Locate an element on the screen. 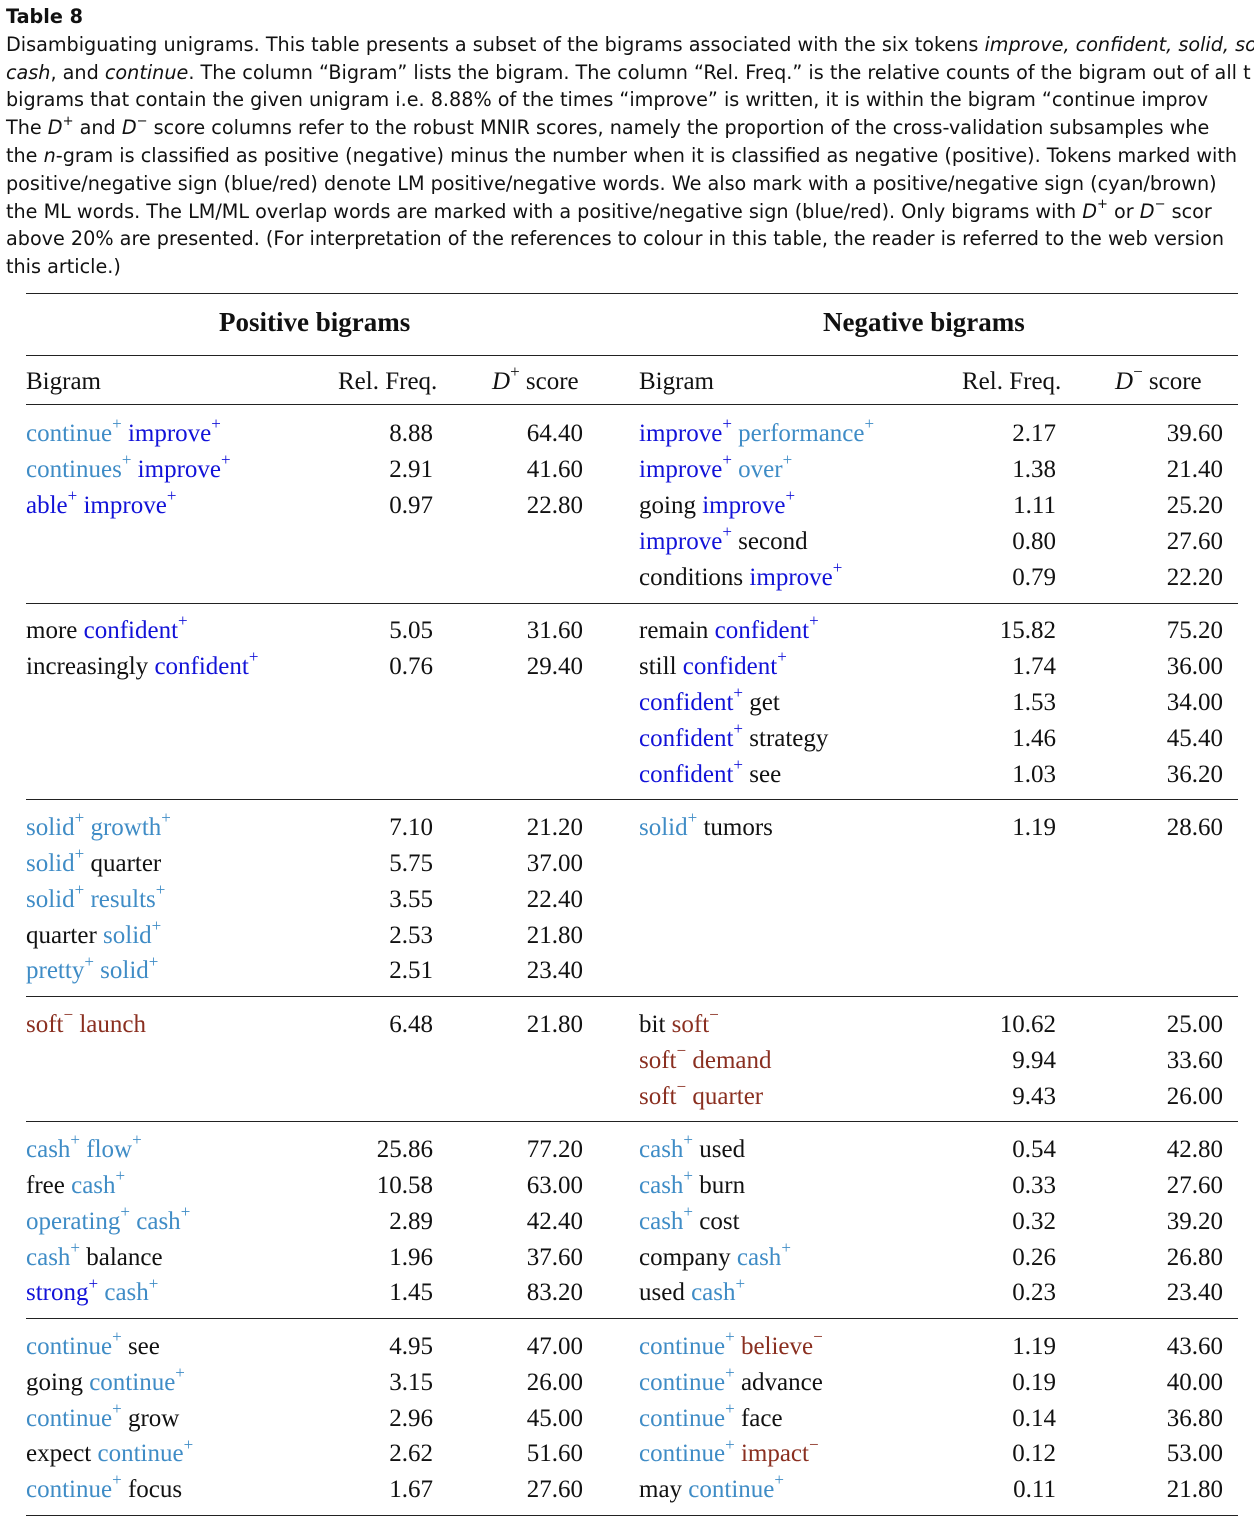  positive-relfreq-cell: 1.45 is located at coordinates (411, 1293).